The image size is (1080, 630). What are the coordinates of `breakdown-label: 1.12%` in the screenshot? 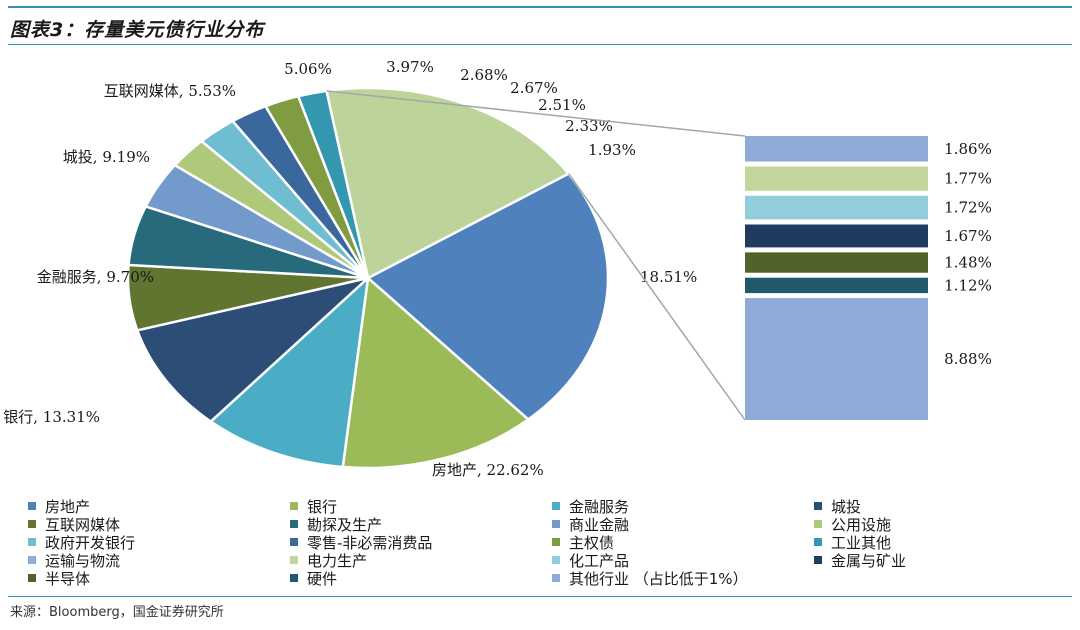 It's located at (968, 285).